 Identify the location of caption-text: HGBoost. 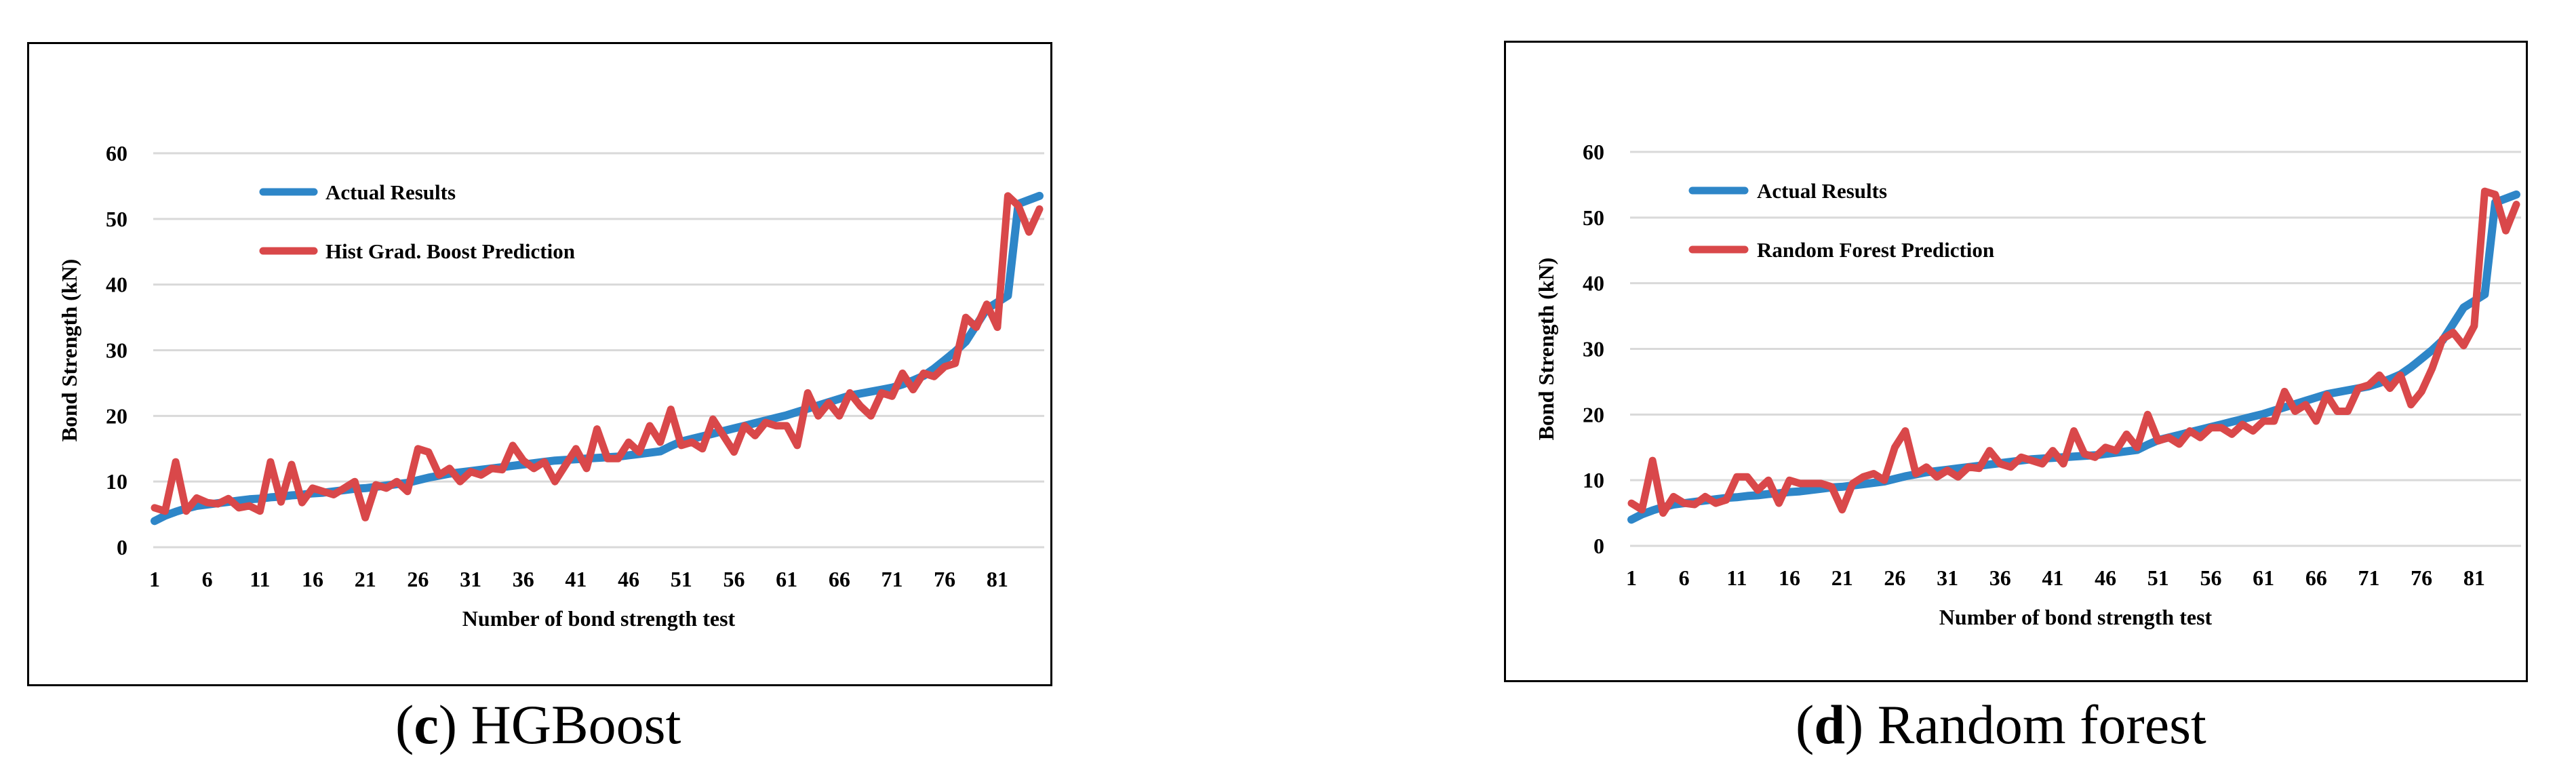
(576, 725).